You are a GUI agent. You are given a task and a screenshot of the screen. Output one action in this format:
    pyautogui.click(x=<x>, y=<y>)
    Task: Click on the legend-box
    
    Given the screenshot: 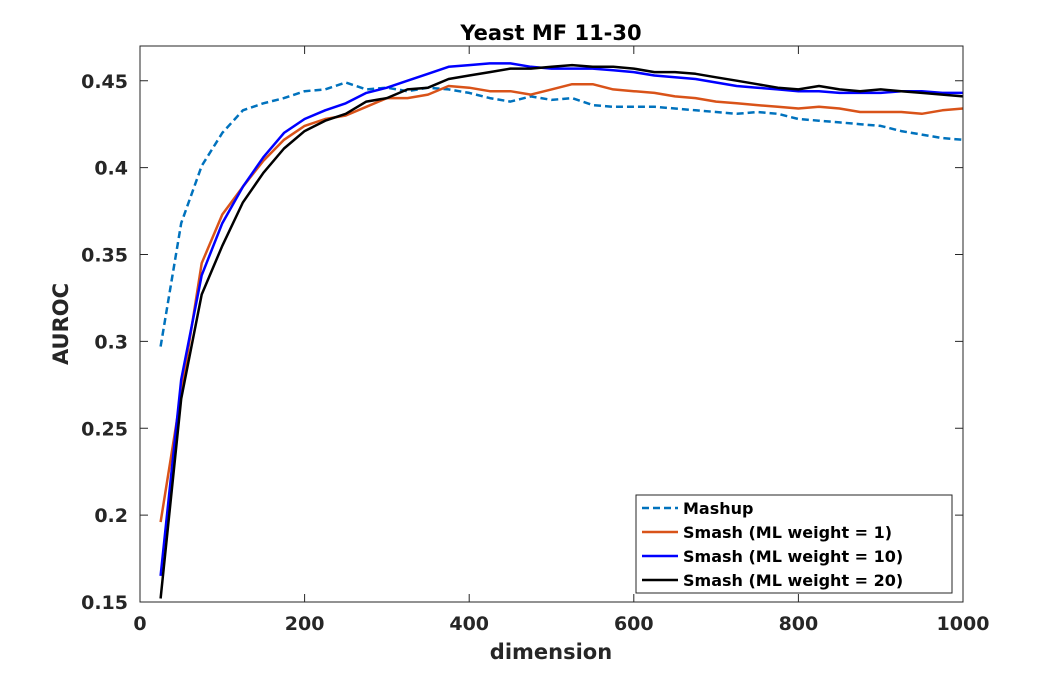 What is the action you would take?
    pyautogui.click(x=794, y=544)
    